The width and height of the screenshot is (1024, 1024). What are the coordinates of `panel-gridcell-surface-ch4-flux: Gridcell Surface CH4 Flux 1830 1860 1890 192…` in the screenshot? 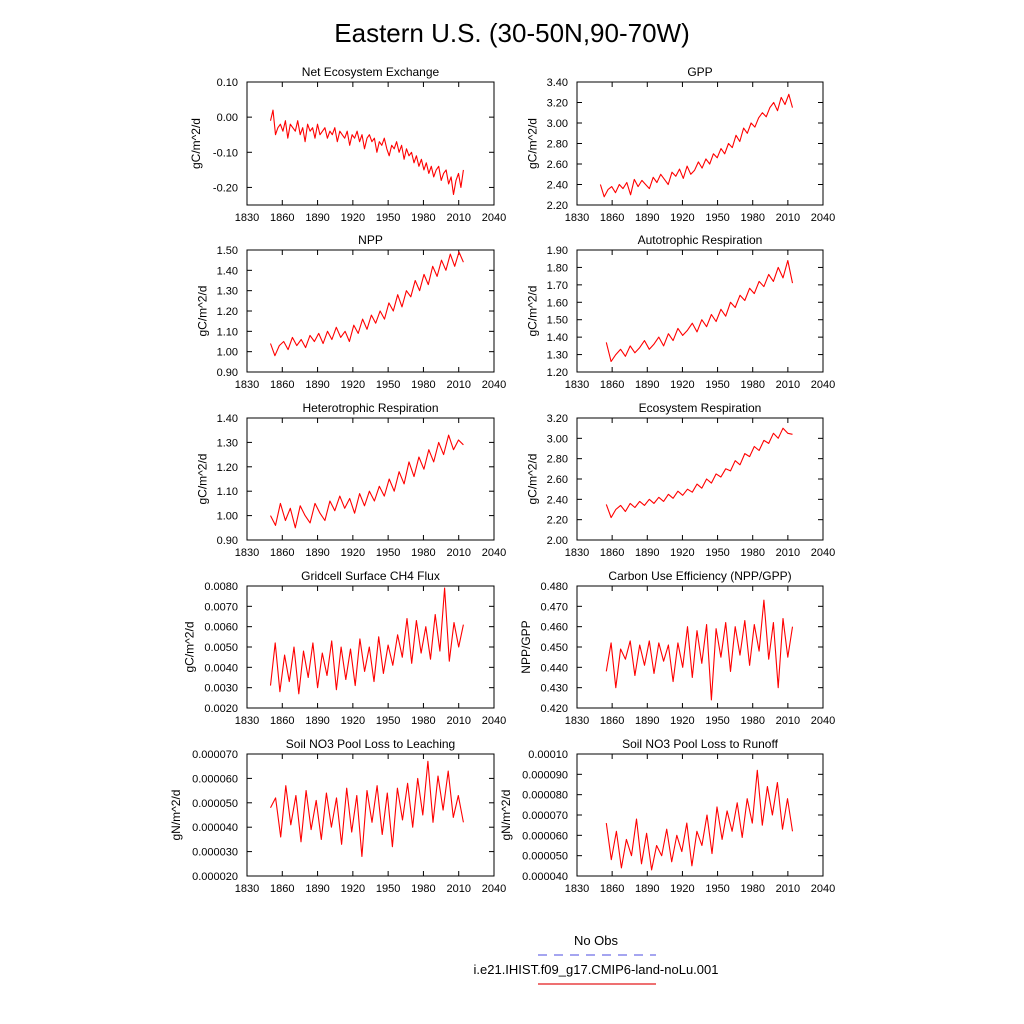 It's located at (344, 648).